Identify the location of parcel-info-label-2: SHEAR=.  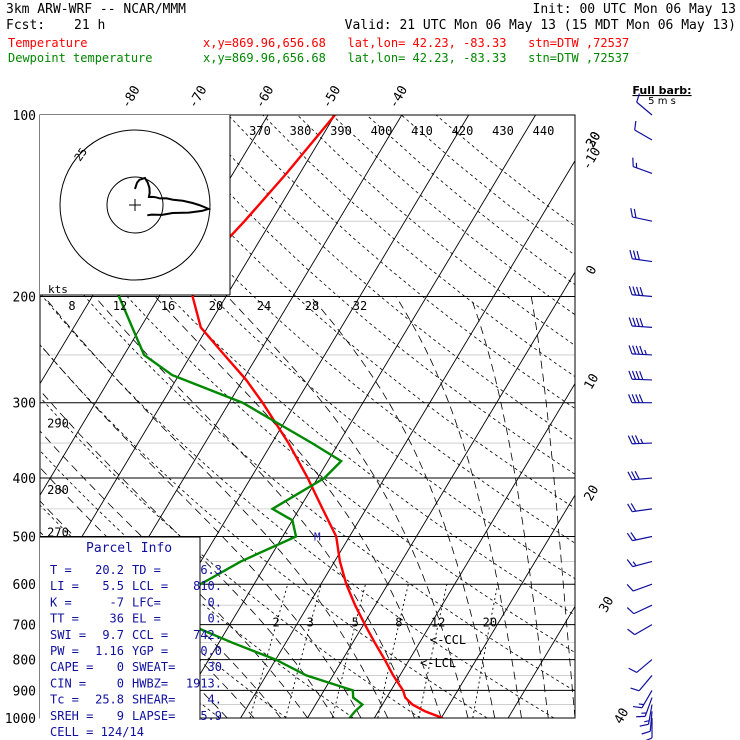
(153, 700).